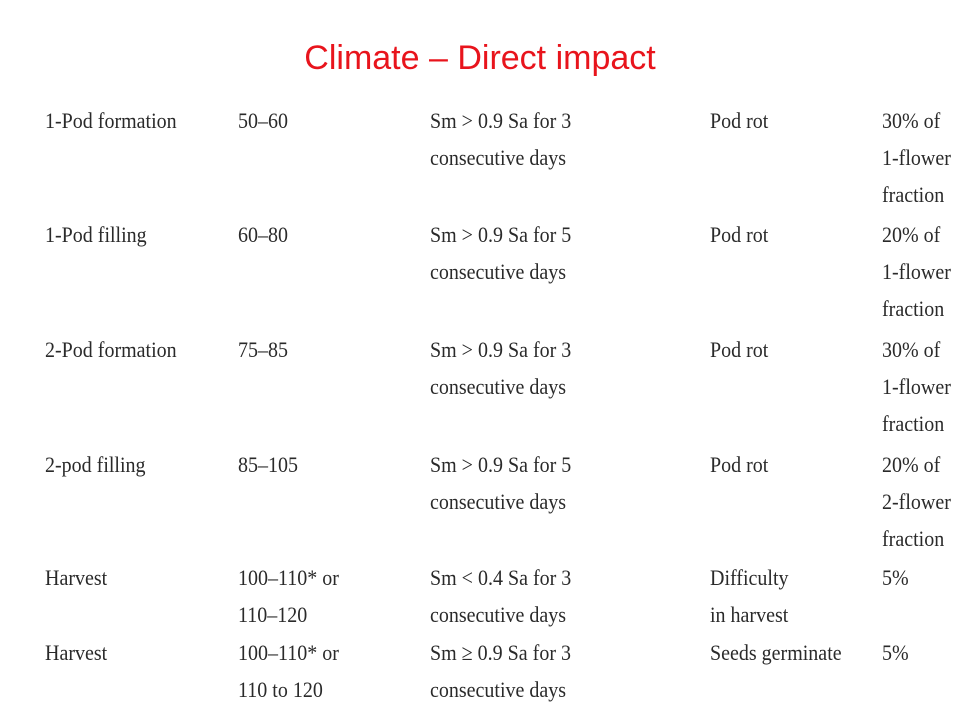  Describe the element at coordinates (480, 58) in the screenshot. I see `slide-title: Climate – Direct impact` at that location.